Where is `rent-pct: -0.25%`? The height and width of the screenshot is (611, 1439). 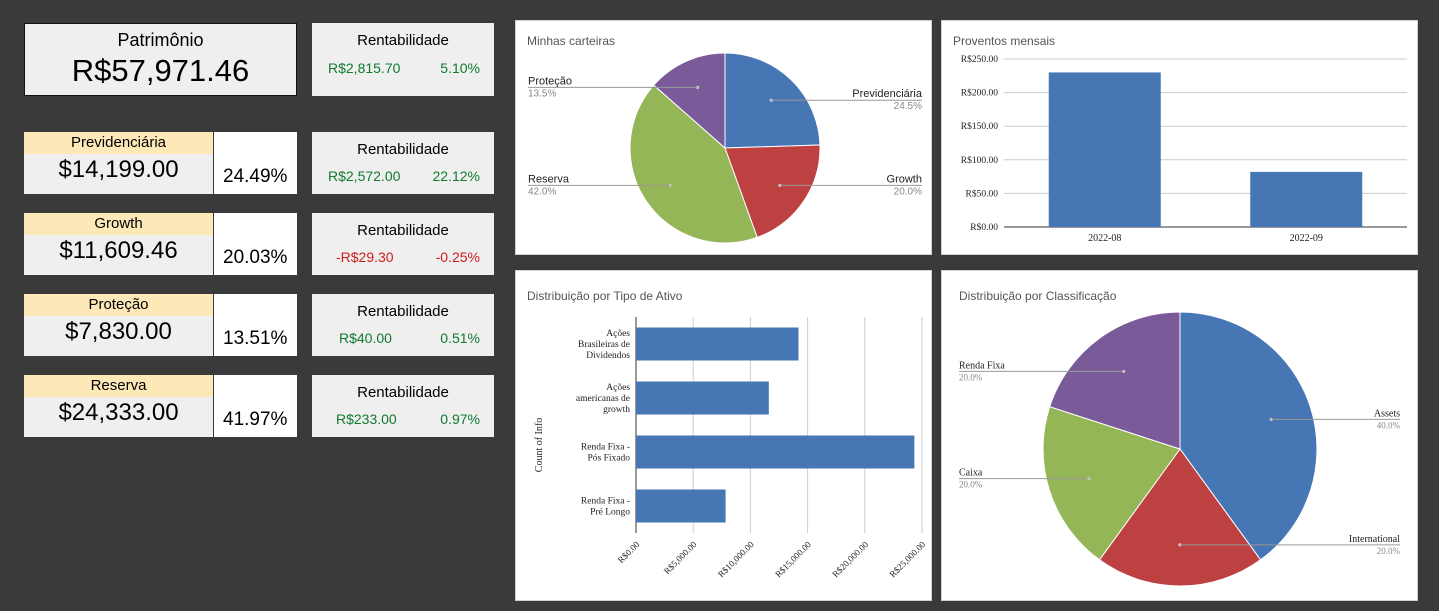 rent-pct: -0.25% is located at coordinates (457, 257).